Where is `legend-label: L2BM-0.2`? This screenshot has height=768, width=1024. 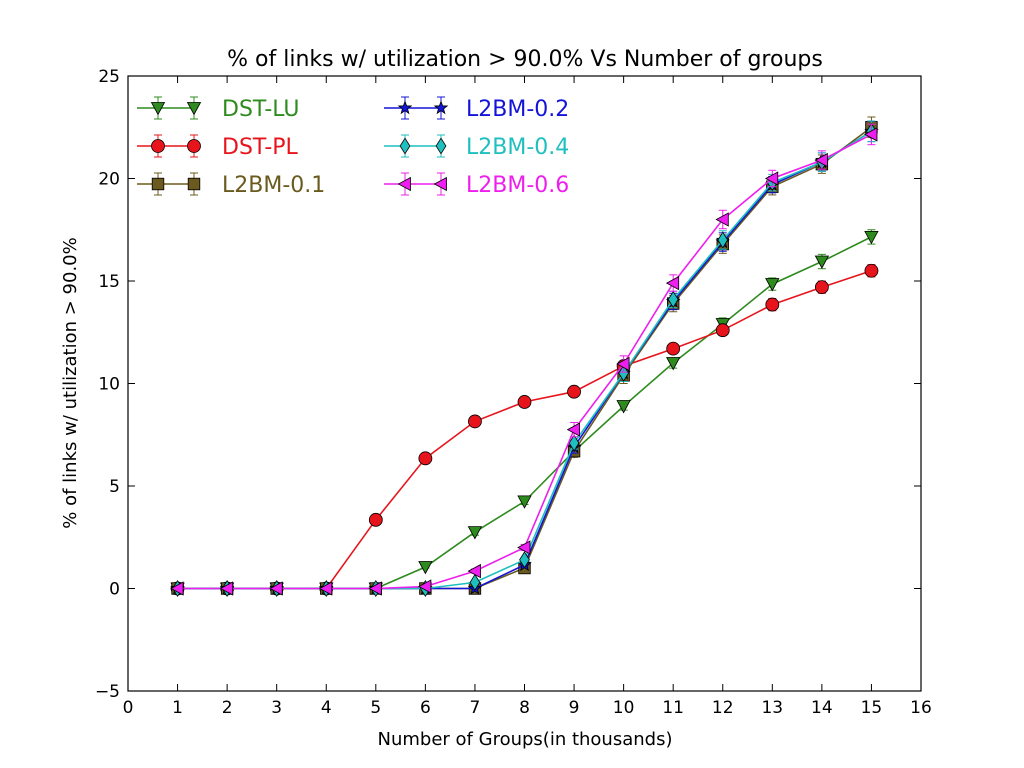 legend-label: L2BM-0.2 is located at coordinates (517, 109).